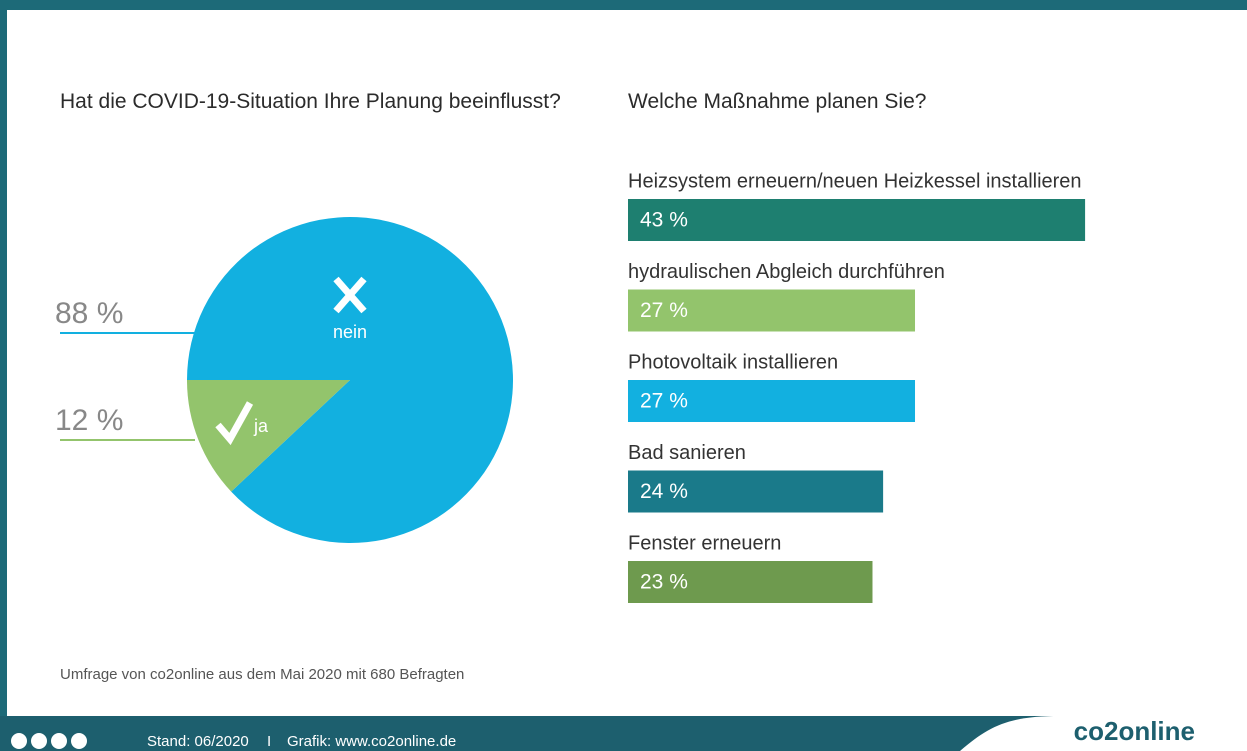 Image resolution: width=1247 pixels, height=751 pixels. I want to click on cc-icons, so click(49, 741).